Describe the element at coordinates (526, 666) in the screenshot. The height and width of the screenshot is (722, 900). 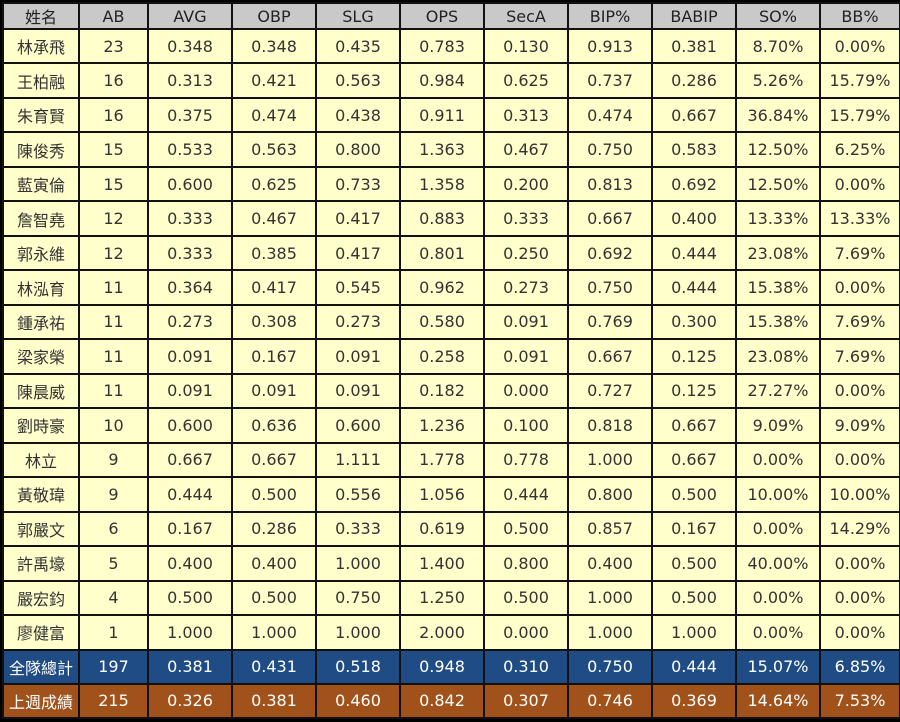
I see `total-cell: 0.310` at that location.